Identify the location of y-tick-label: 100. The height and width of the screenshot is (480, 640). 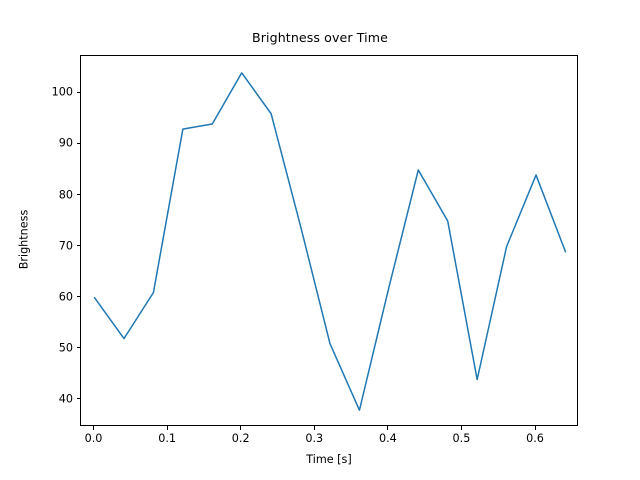
(62, 92).